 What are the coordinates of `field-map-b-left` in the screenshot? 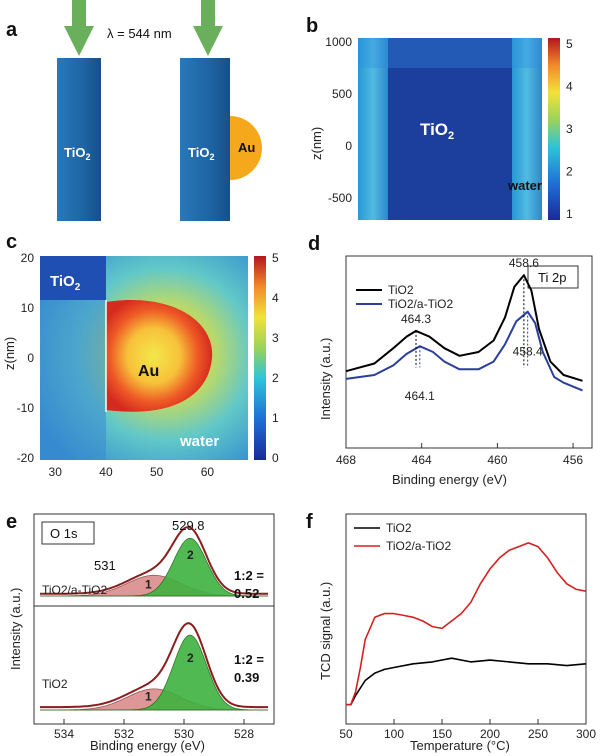 It's located at (373, 129).